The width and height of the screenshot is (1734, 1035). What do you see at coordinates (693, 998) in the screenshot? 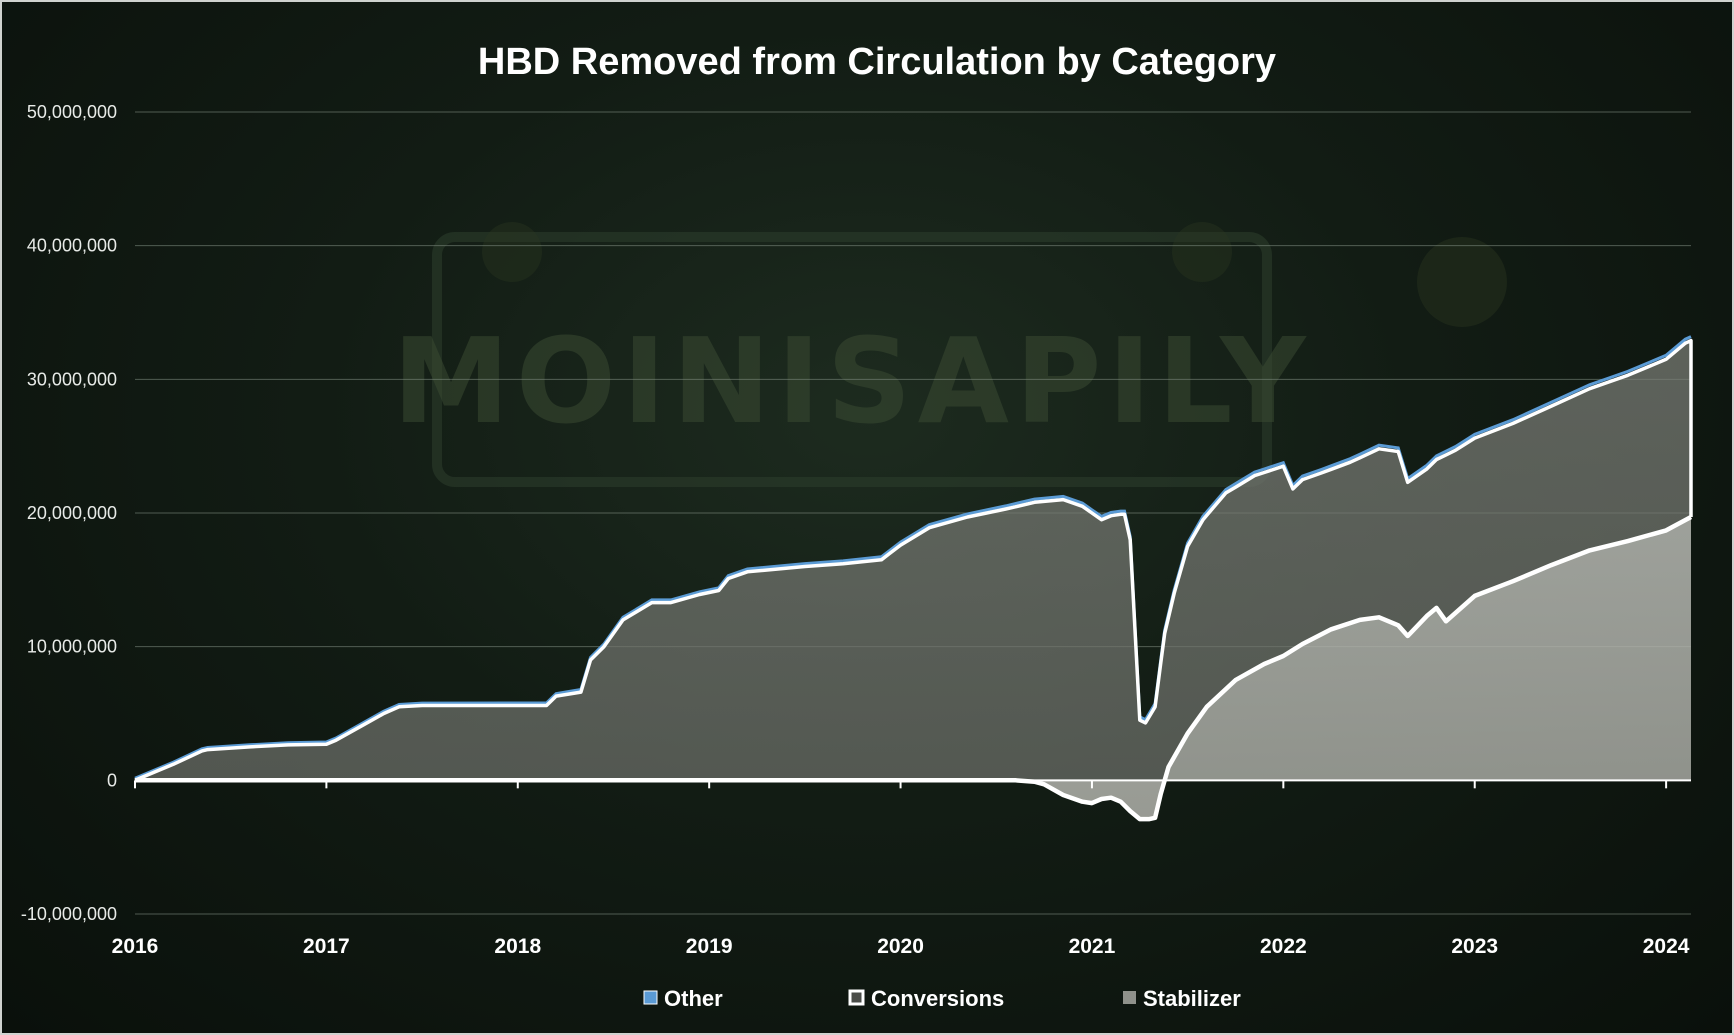
I see `legend-label-other: Other` at bounding box center [693, 998].